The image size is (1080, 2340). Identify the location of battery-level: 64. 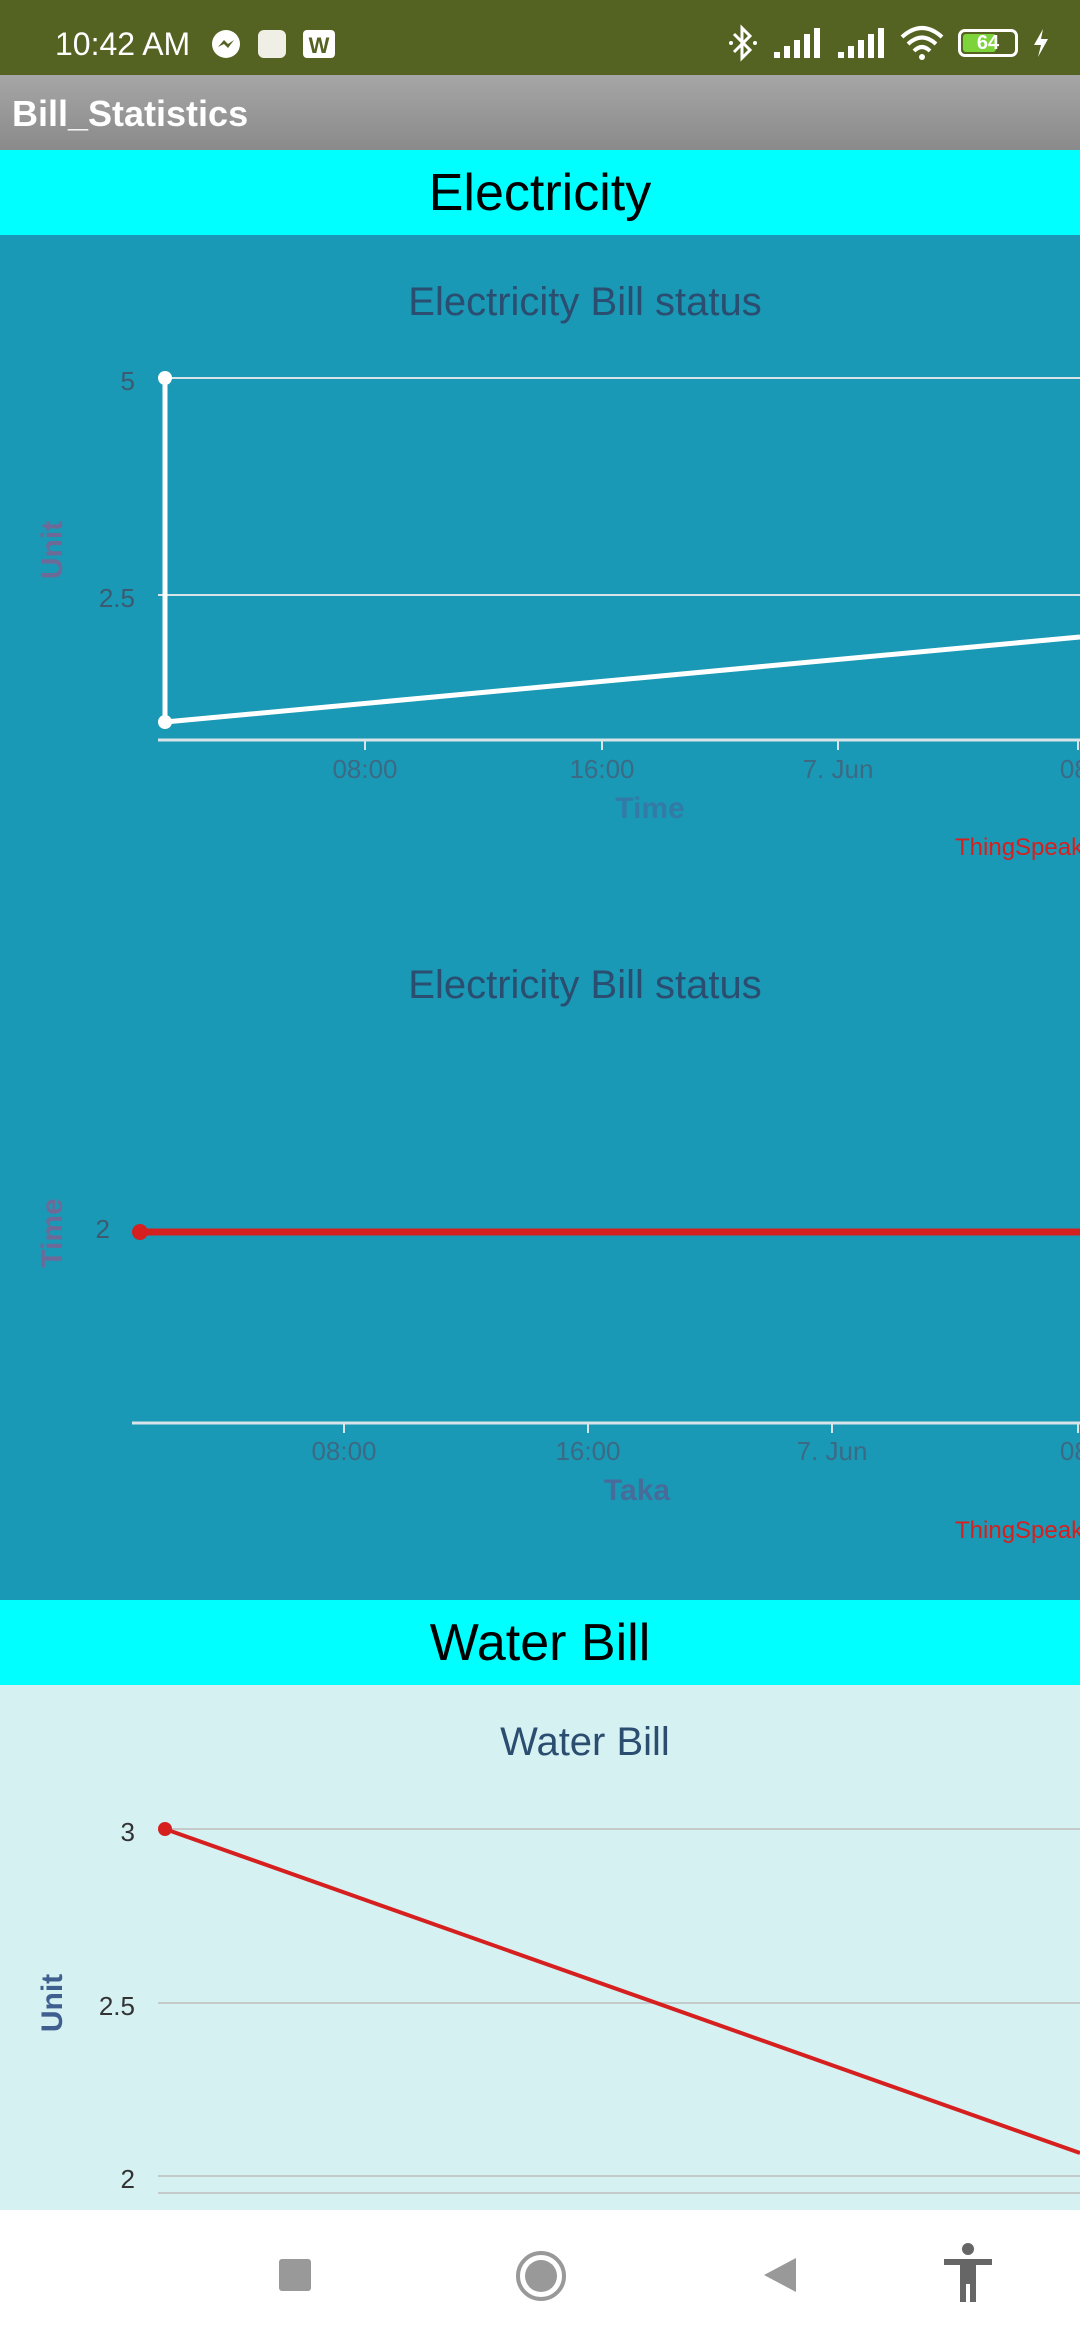
(988, 42).